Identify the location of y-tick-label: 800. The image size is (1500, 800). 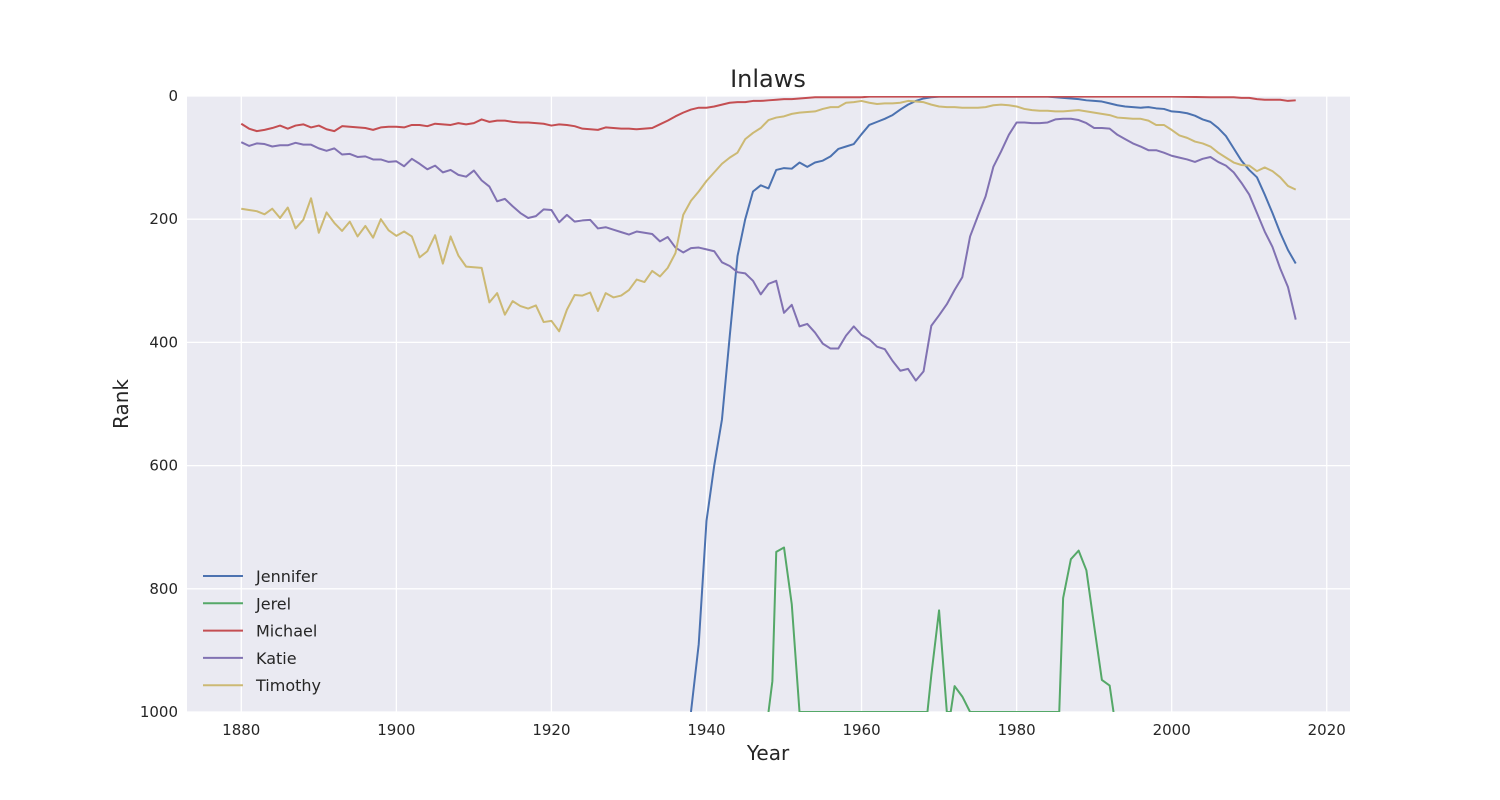
(163, 589).